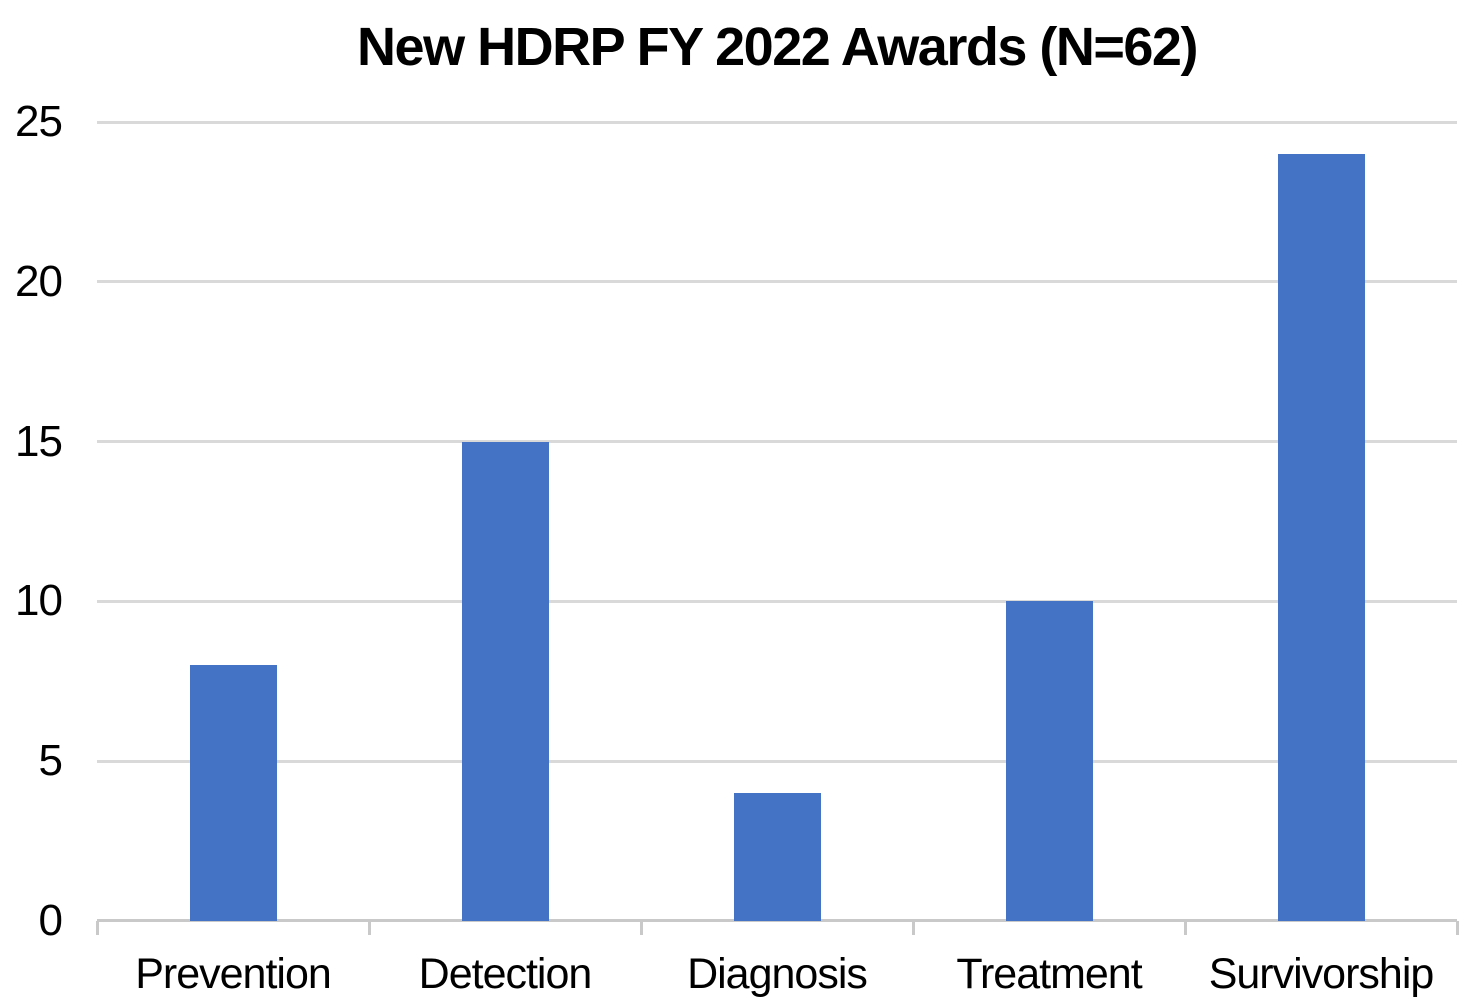  I want to click on bar-survivorship, so click(1321, 537).